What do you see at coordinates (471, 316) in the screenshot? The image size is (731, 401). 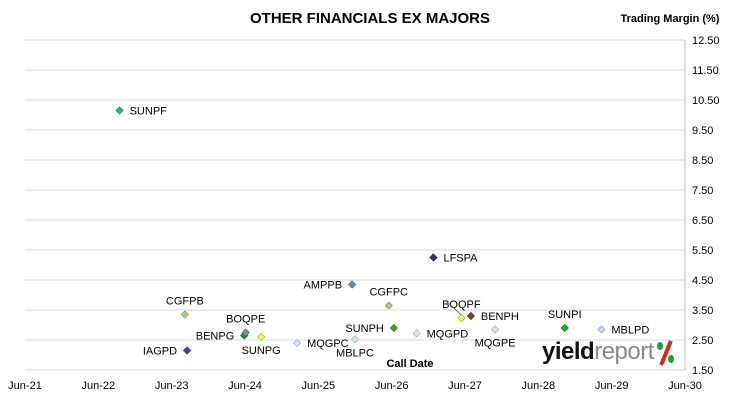 I see `data-point-benph` at bounding box center [471, 316].